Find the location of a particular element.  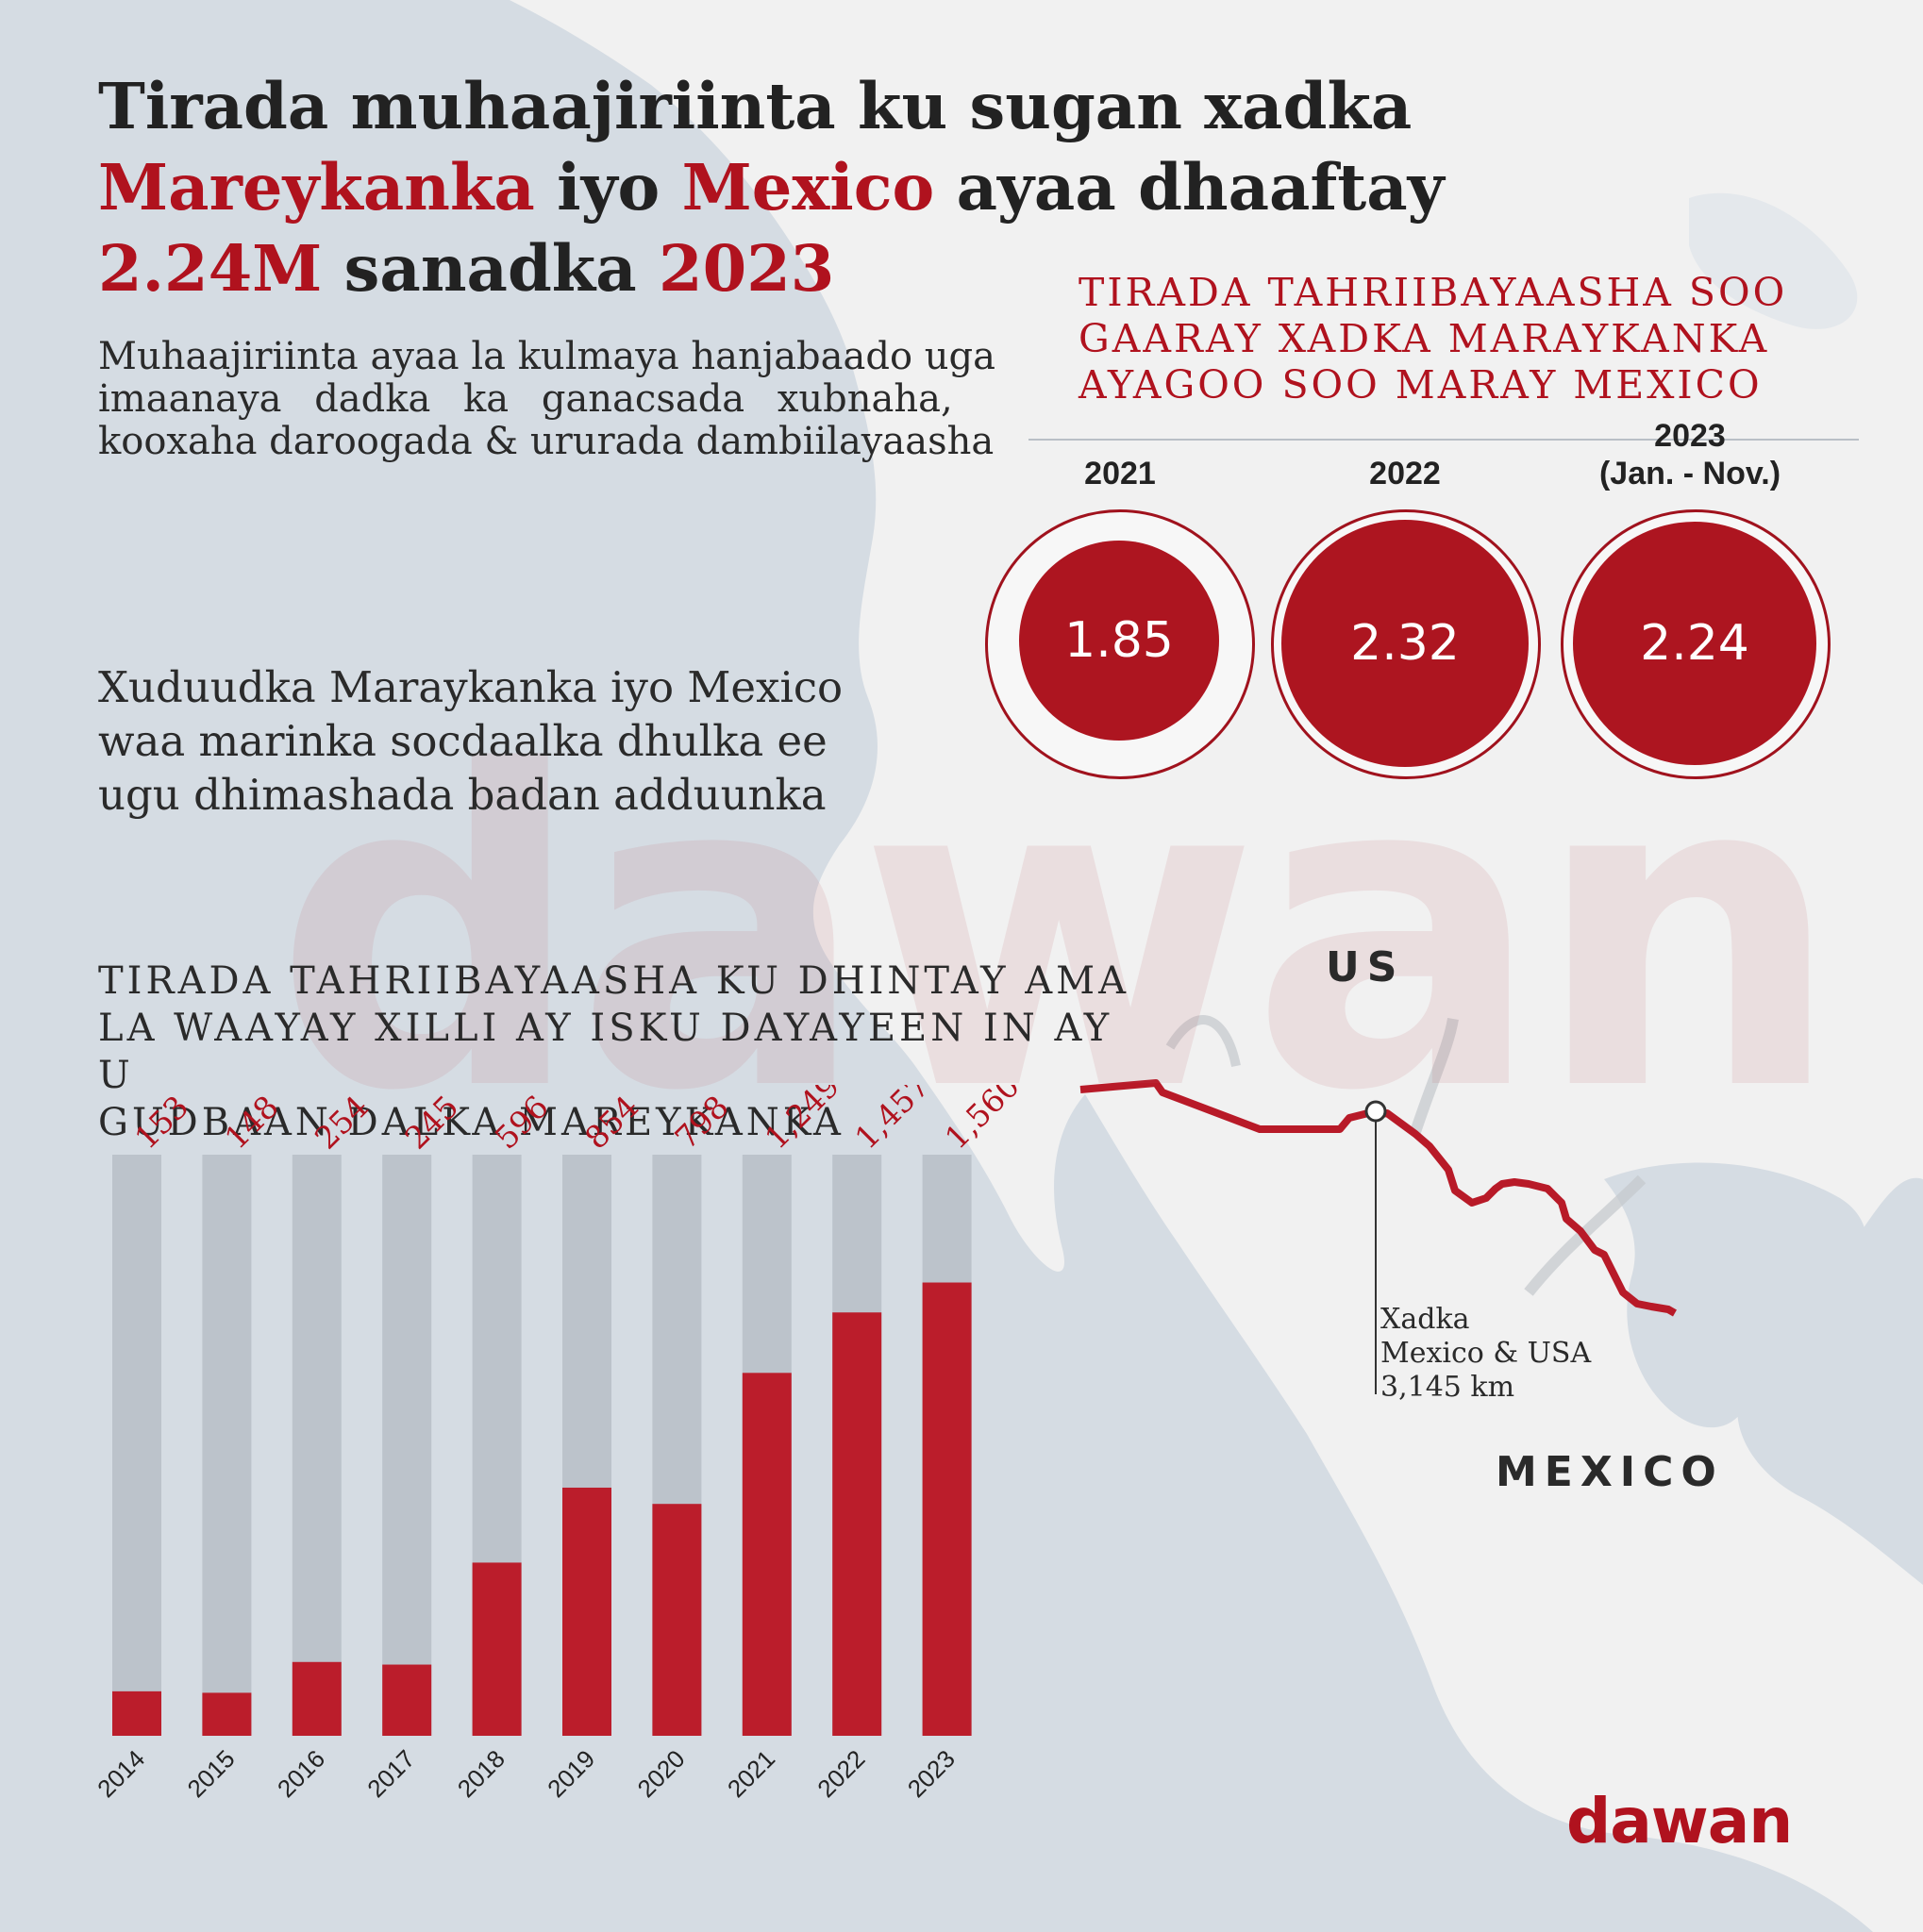

bar-2015 is located at coordinates (227, 1714).